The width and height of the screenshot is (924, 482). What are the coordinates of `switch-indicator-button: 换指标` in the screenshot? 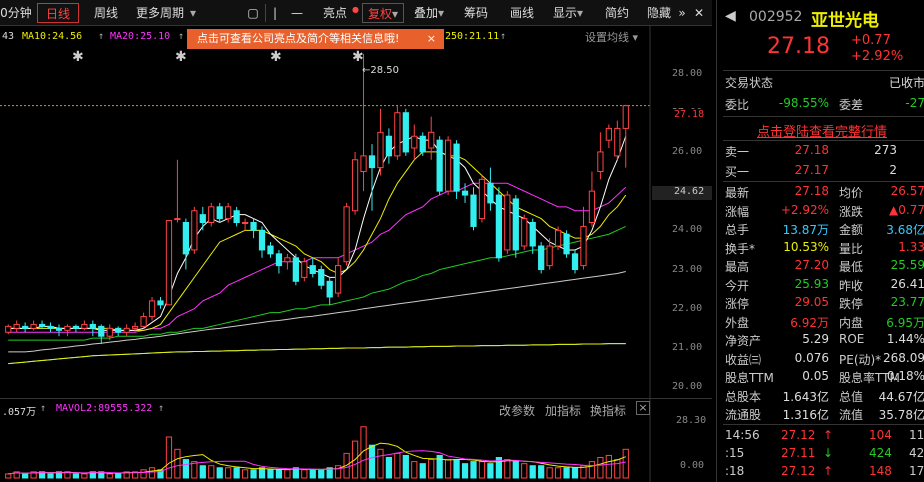 It's located at (608, 411).